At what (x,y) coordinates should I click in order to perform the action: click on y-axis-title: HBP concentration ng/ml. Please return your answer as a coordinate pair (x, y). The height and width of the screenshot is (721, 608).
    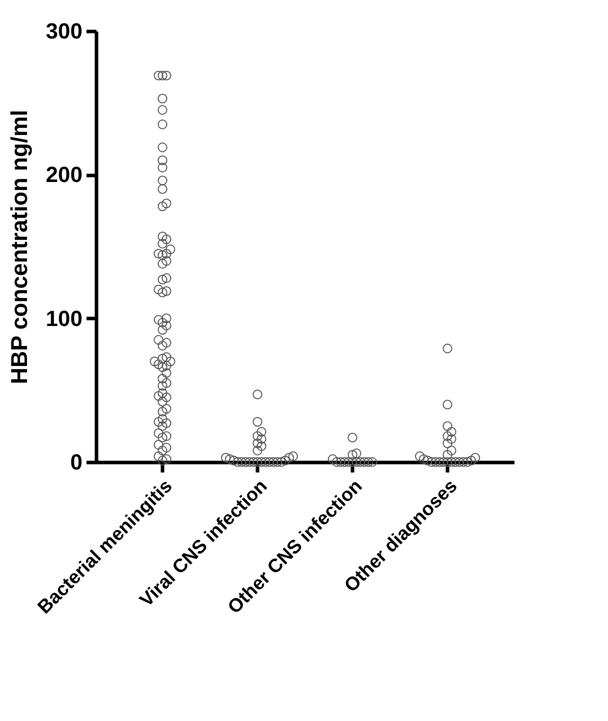
    Looking at the image, I should click on (19, 247).